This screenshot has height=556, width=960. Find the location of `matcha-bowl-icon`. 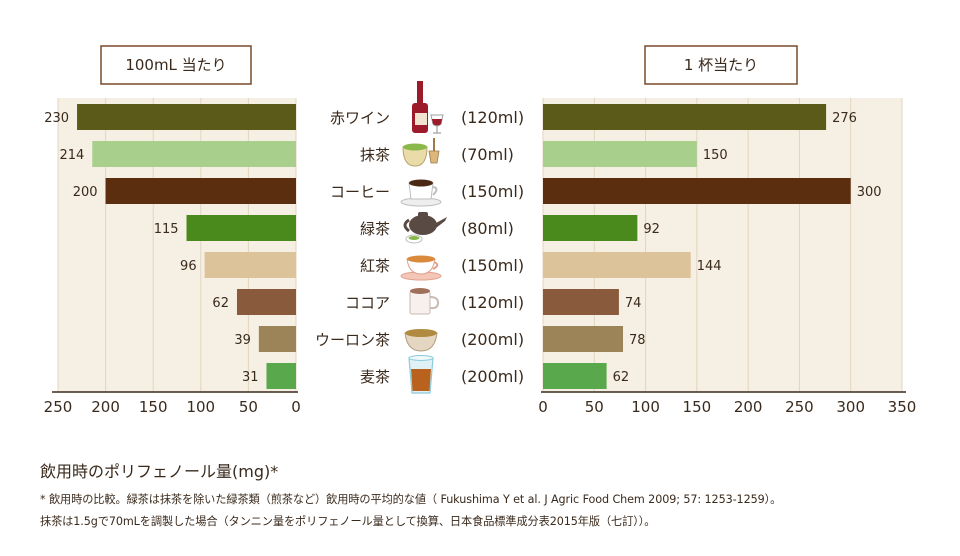

matcha-bowl-icon is located at coordinates (421, 152).